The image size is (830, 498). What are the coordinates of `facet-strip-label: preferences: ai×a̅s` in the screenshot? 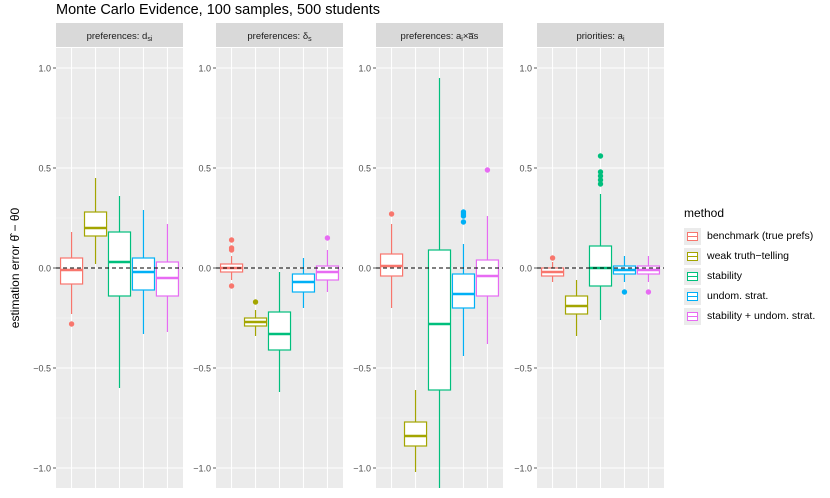 It's located at (440, 37).